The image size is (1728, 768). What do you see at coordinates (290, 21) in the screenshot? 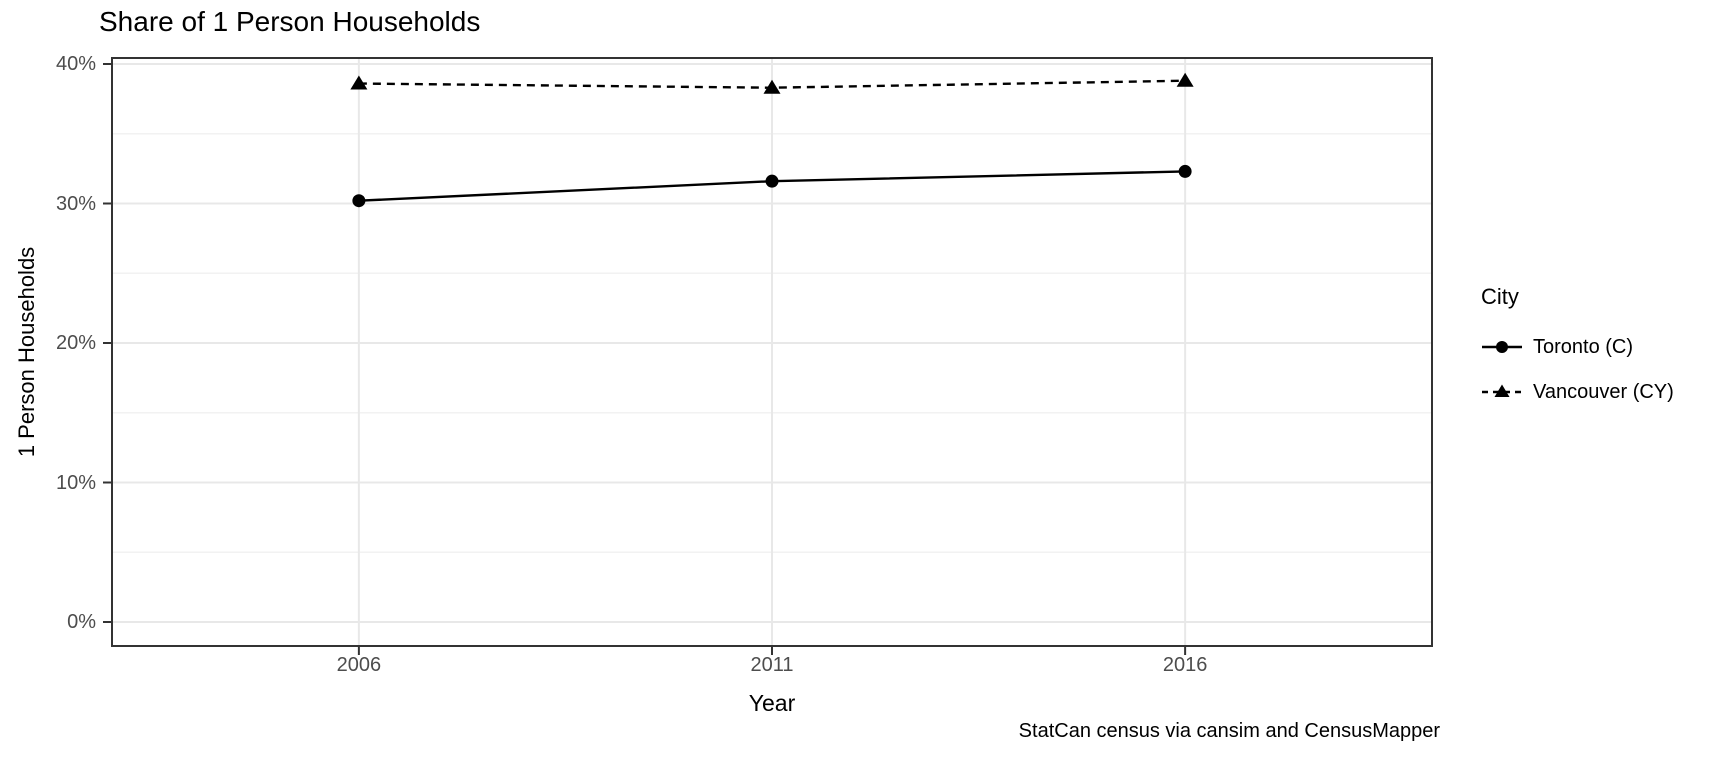
I see `chart-title: Share of 1 Person Households` at bounding box center [290, 21].